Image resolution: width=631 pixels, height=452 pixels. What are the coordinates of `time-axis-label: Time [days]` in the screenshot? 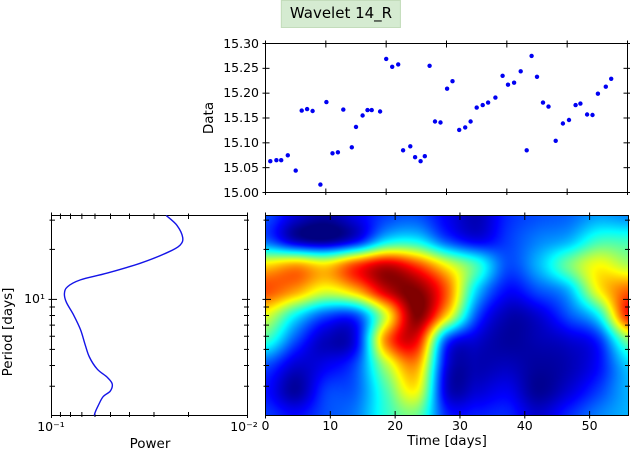 It's located at (447, 441).